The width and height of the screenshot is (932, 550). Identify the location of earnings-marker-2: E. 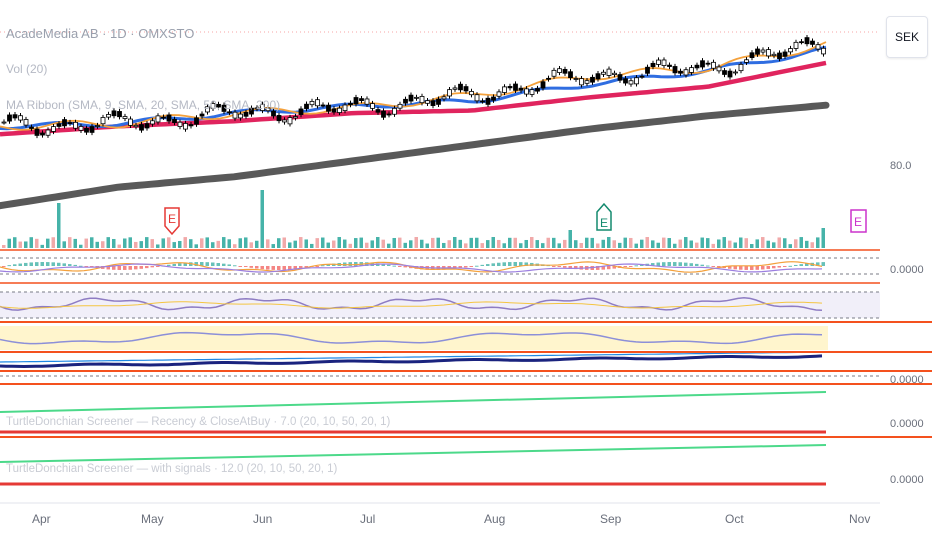
(604, 216).